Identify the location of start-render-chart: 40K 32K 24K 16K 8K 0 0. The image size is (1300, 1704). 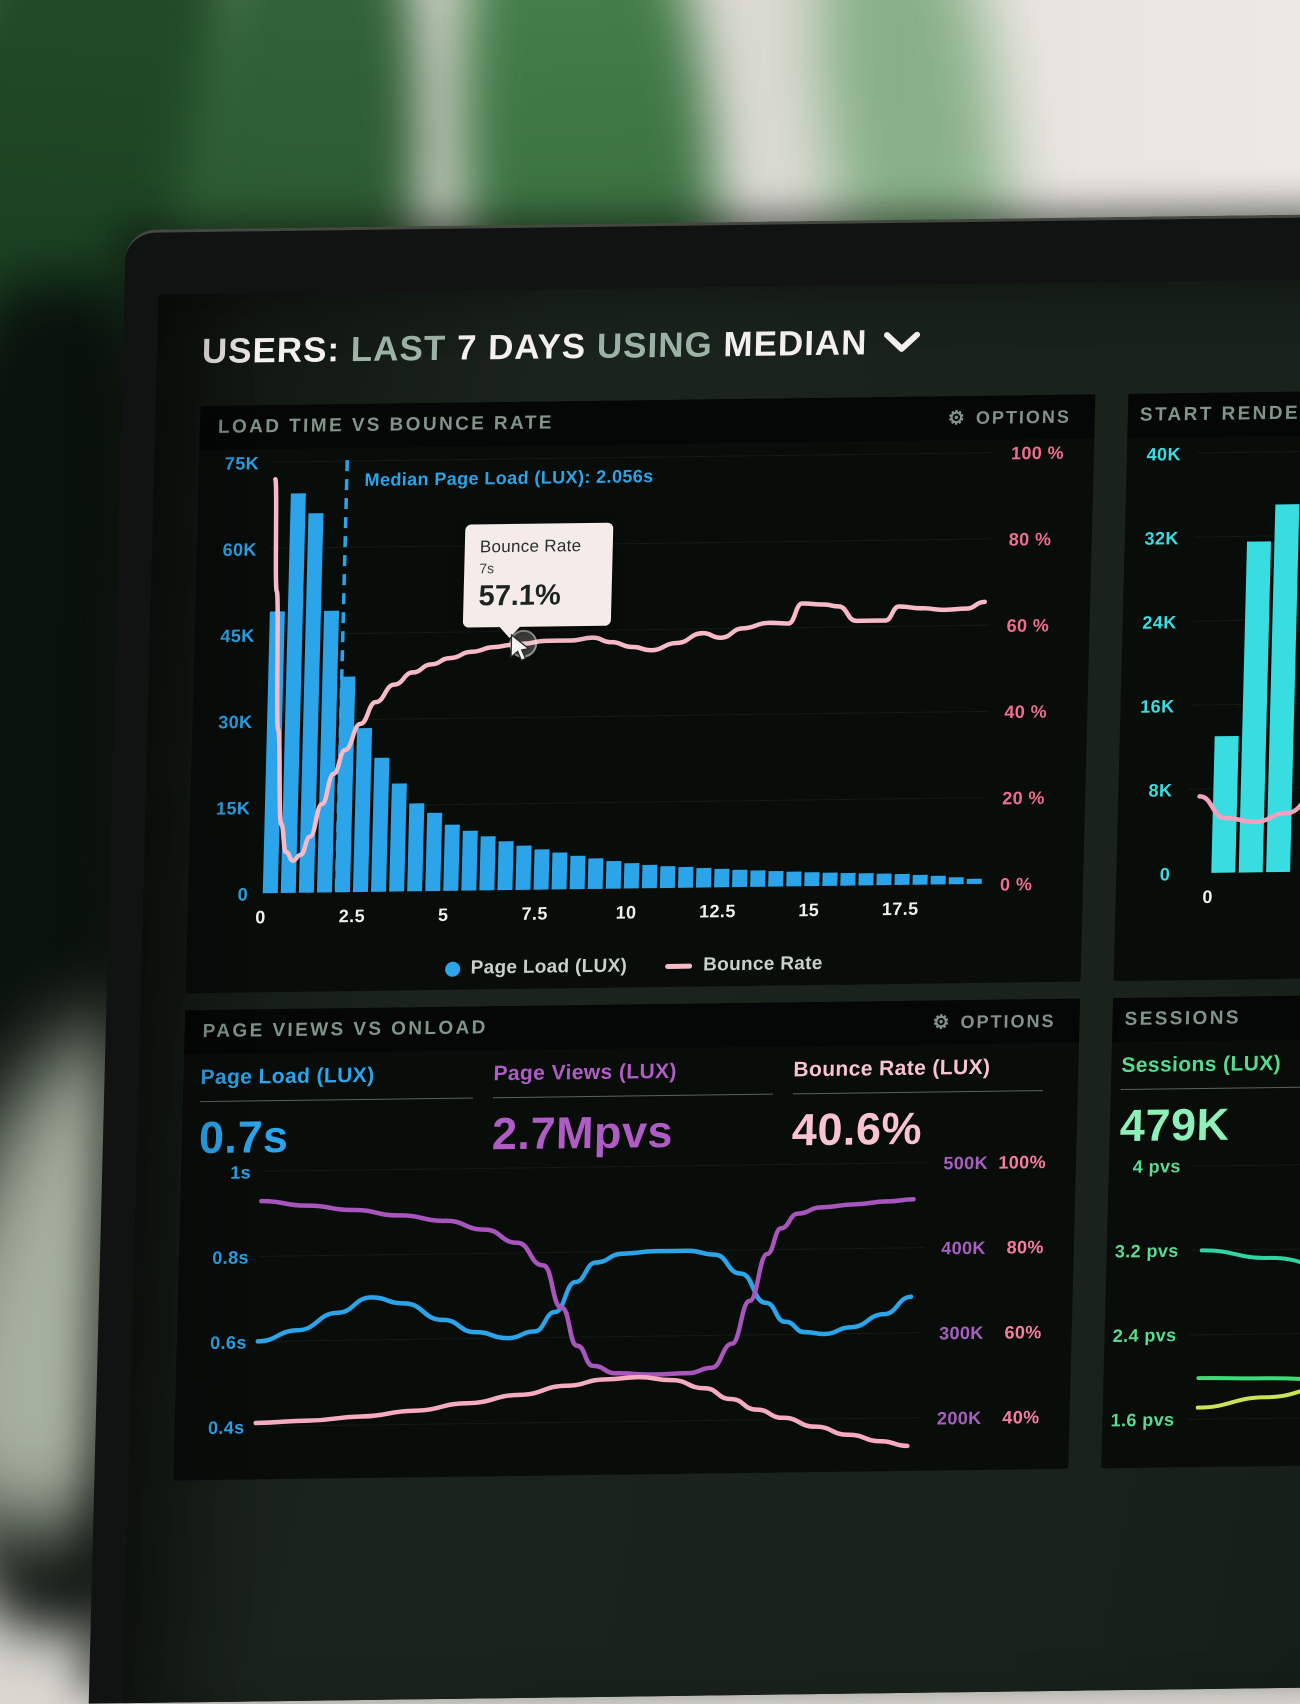
(1207, 684).